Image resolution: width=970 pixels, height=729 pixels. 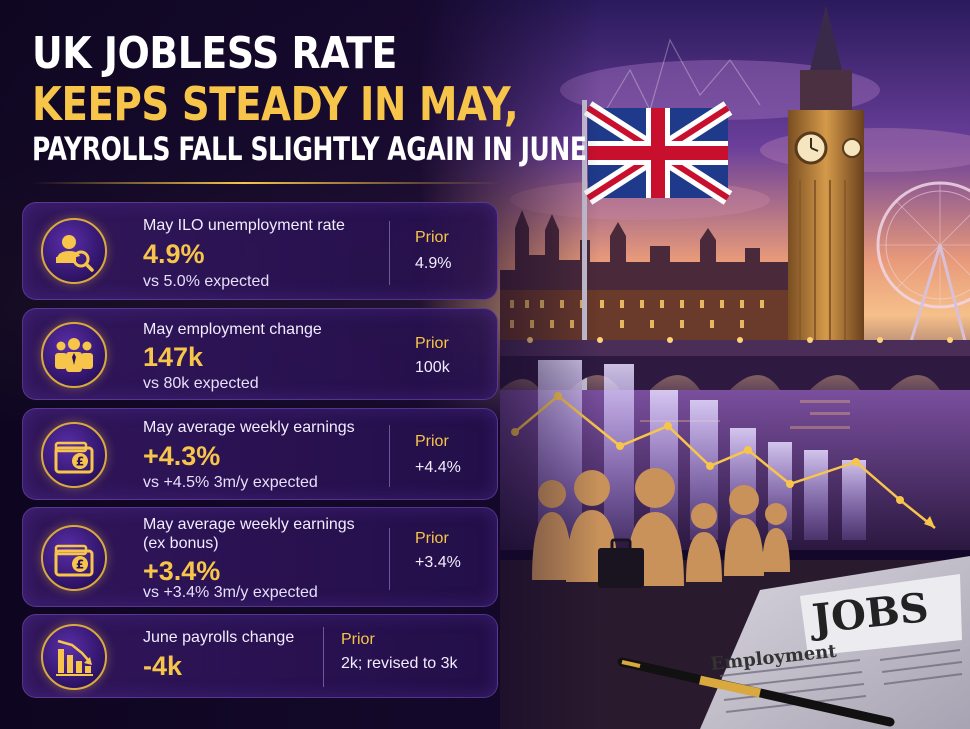 What do you see at coordinates (182, 571) in the screenshot?
I see `card-value: +3.4%` at bounding box center [182, 571].